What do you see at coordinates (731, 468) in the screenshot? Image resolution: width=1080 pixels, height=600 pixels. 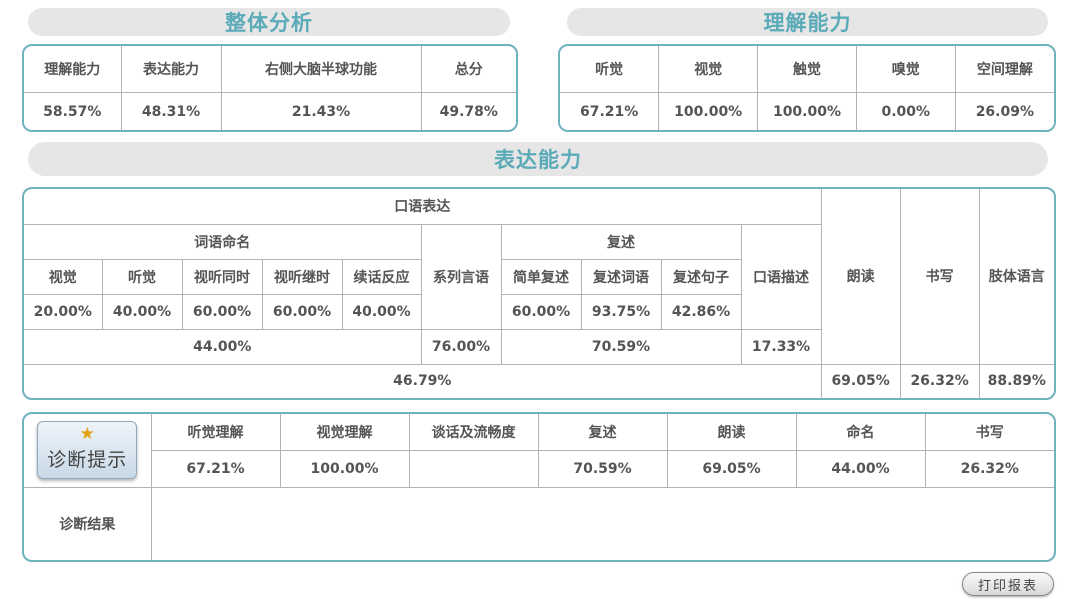 I see `diagnosis-value-reading: 69.05%` at bounding box center [731, 468].